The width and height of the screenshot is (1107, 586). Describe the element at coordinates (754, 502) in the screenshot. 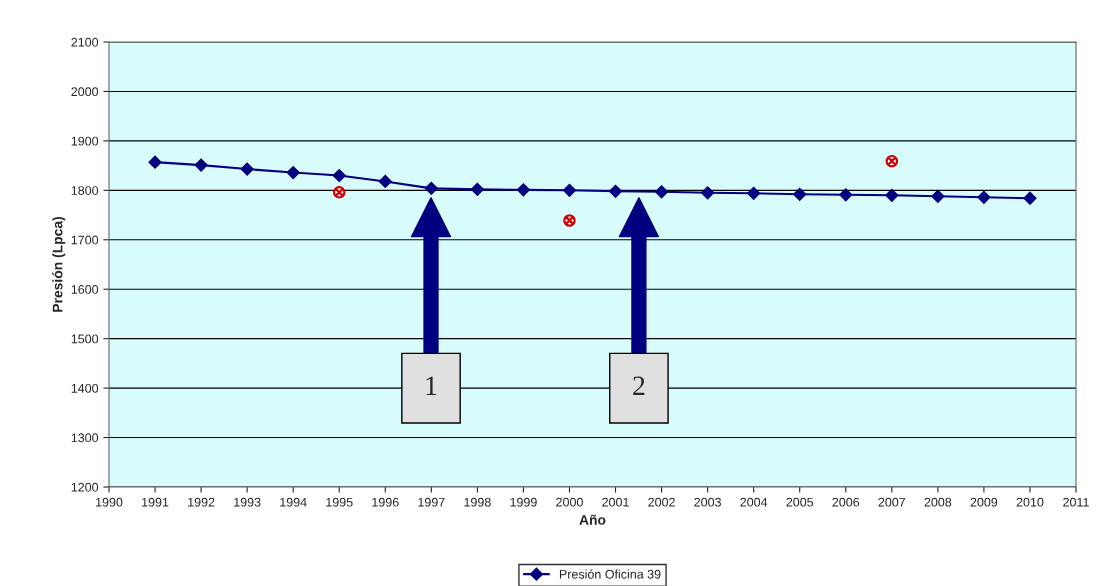

I see `x-tick-label: 2004` at that location.